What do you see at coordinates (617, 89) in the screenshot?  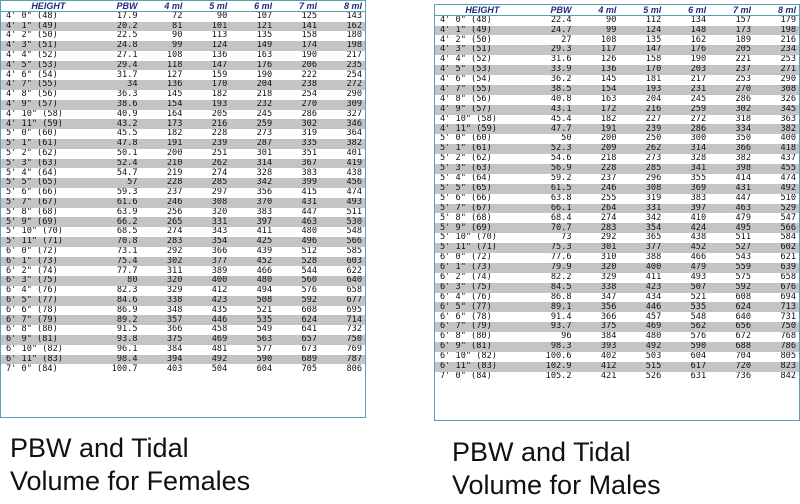 I see `table-row: 4' 7" (55) 38.5 154 193 231 270 308` at bounding box center [617, 89].